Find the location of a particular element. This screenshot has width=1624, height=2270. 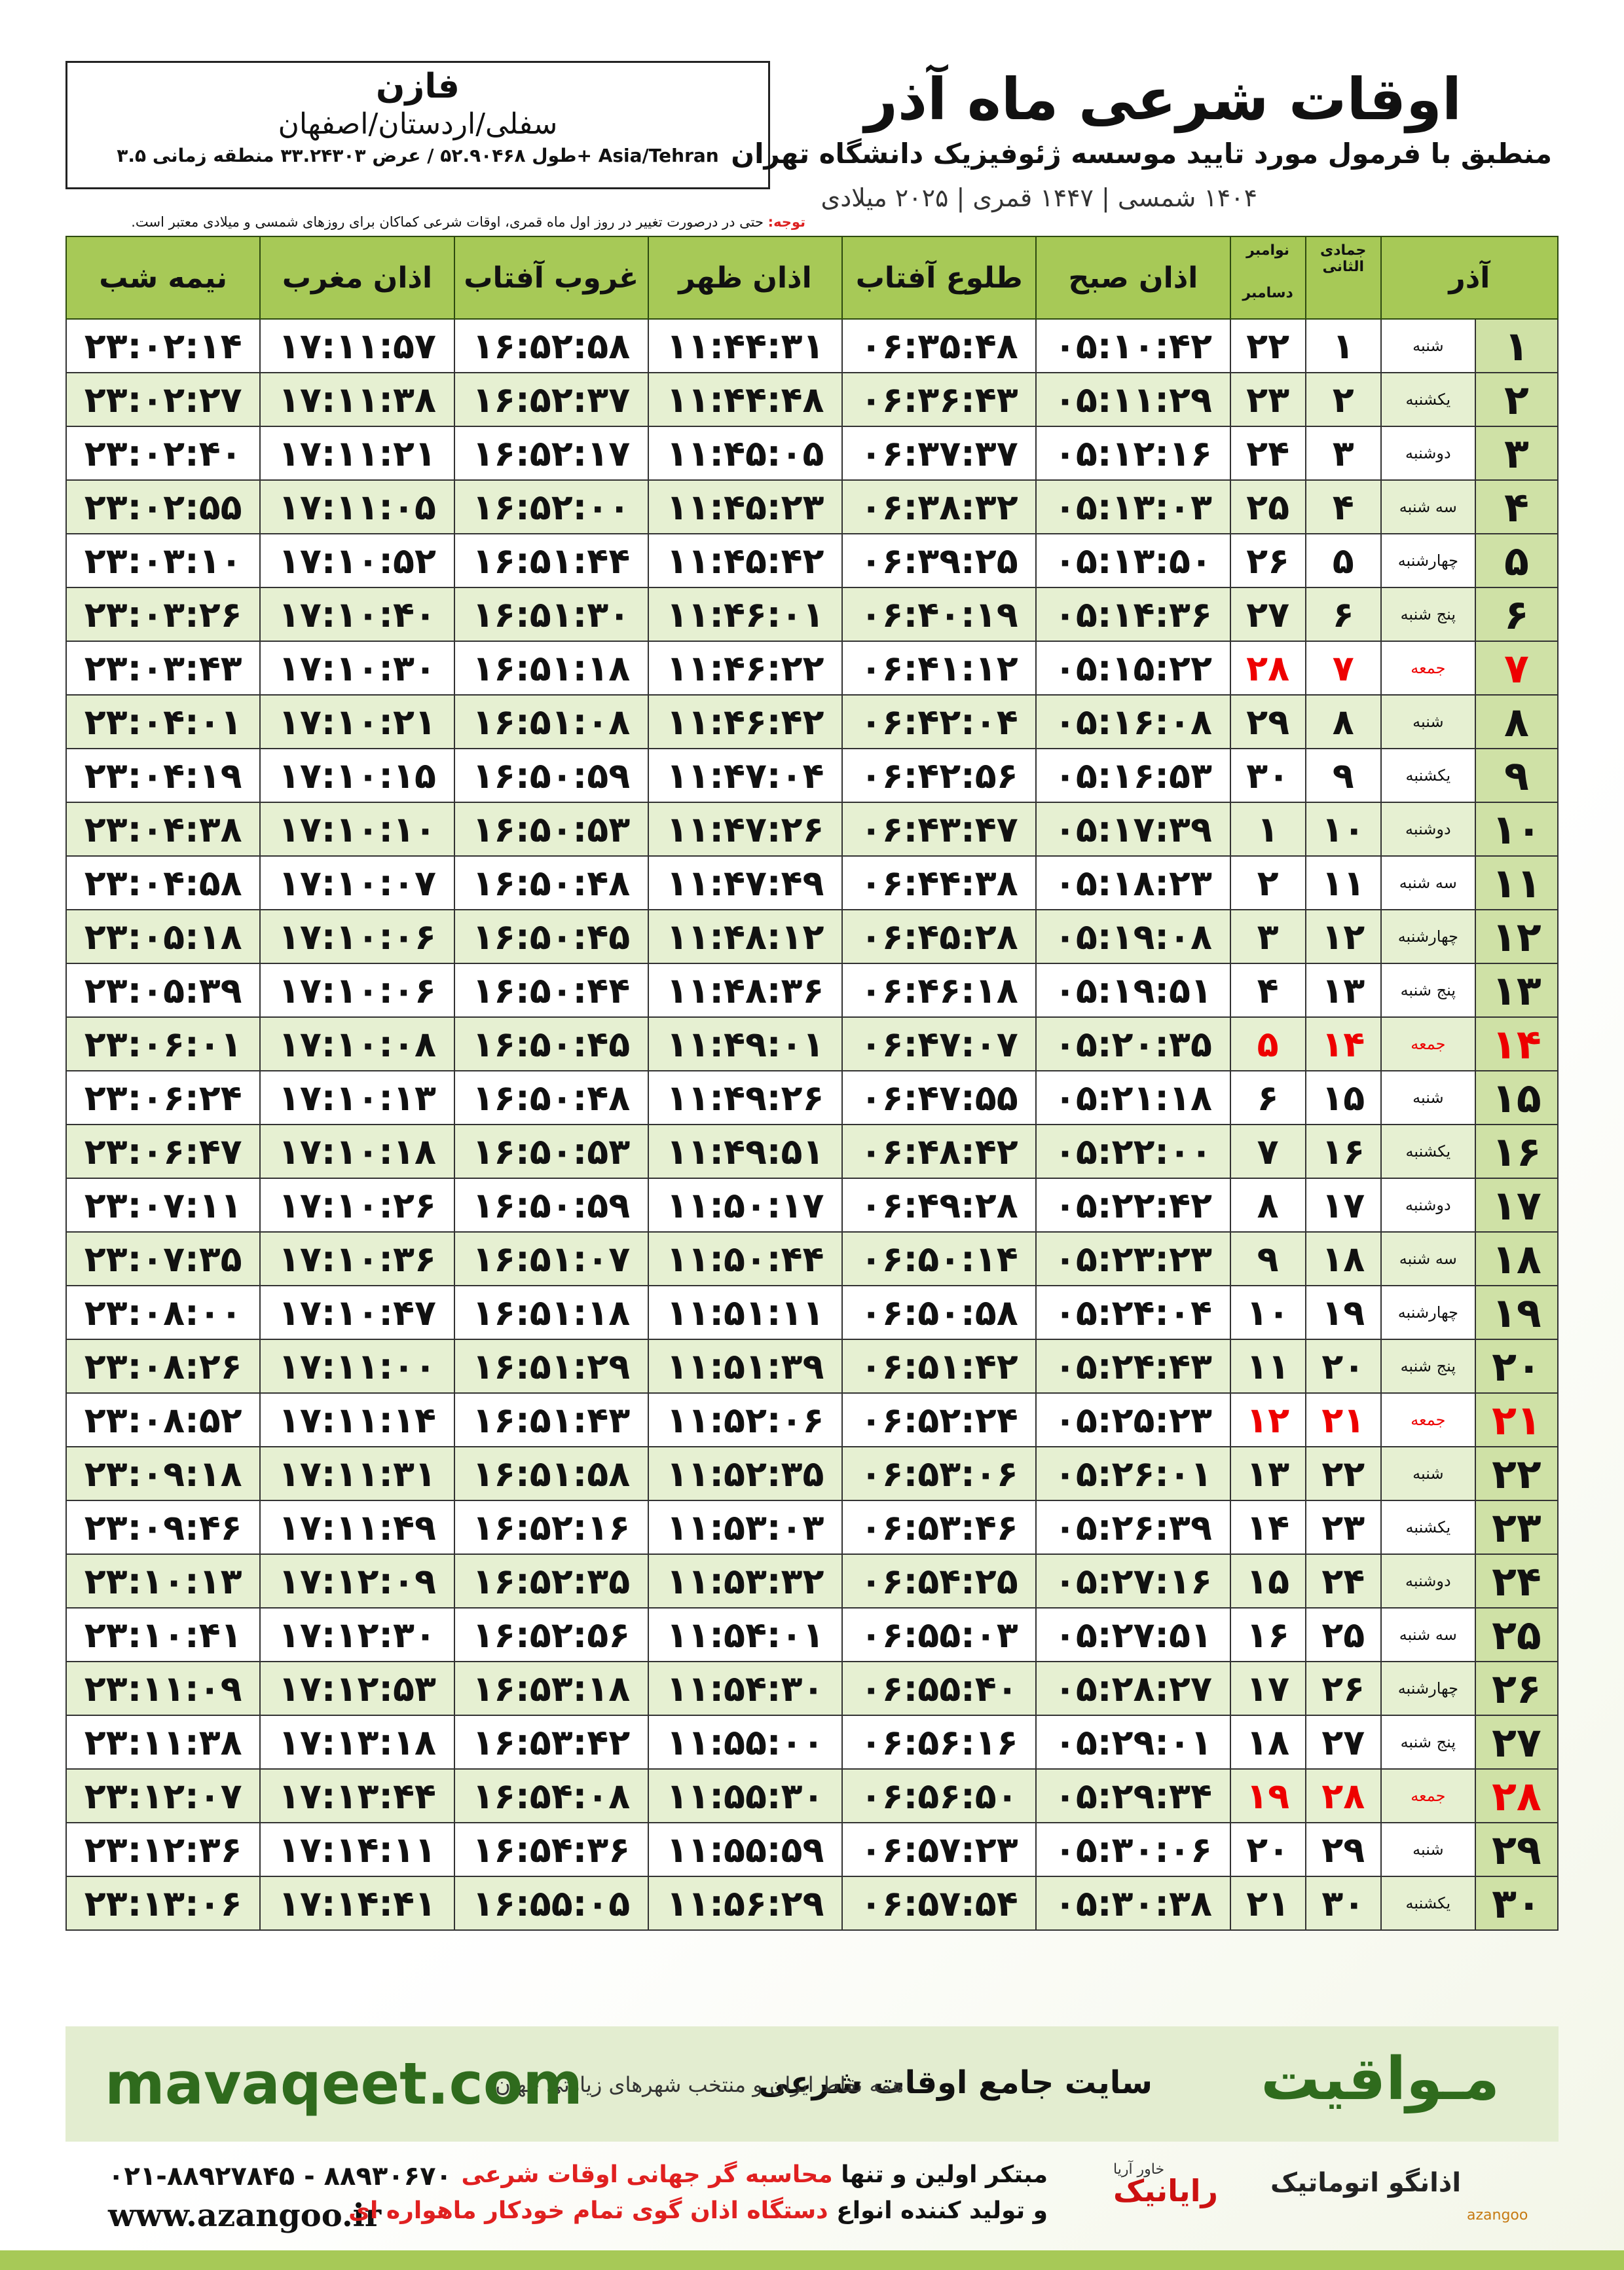

day: ۳۰ is located at coordinates (1516, 1903).